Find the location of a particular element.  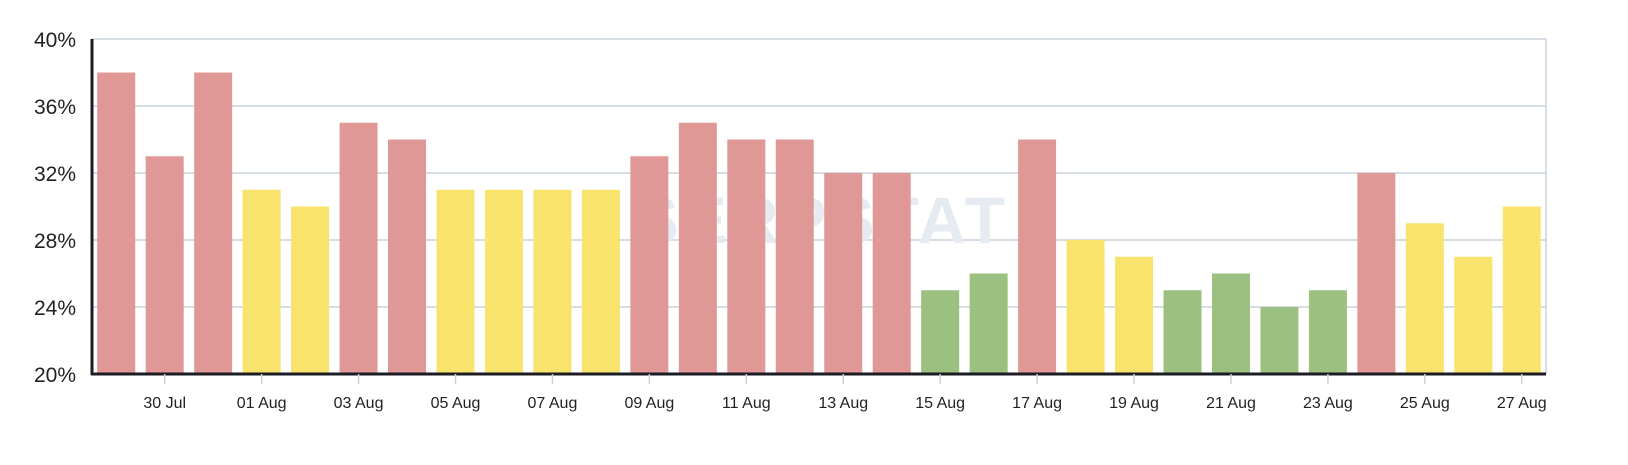

x-tick-label: 25 Aug is located at coordinates (1425, 403).